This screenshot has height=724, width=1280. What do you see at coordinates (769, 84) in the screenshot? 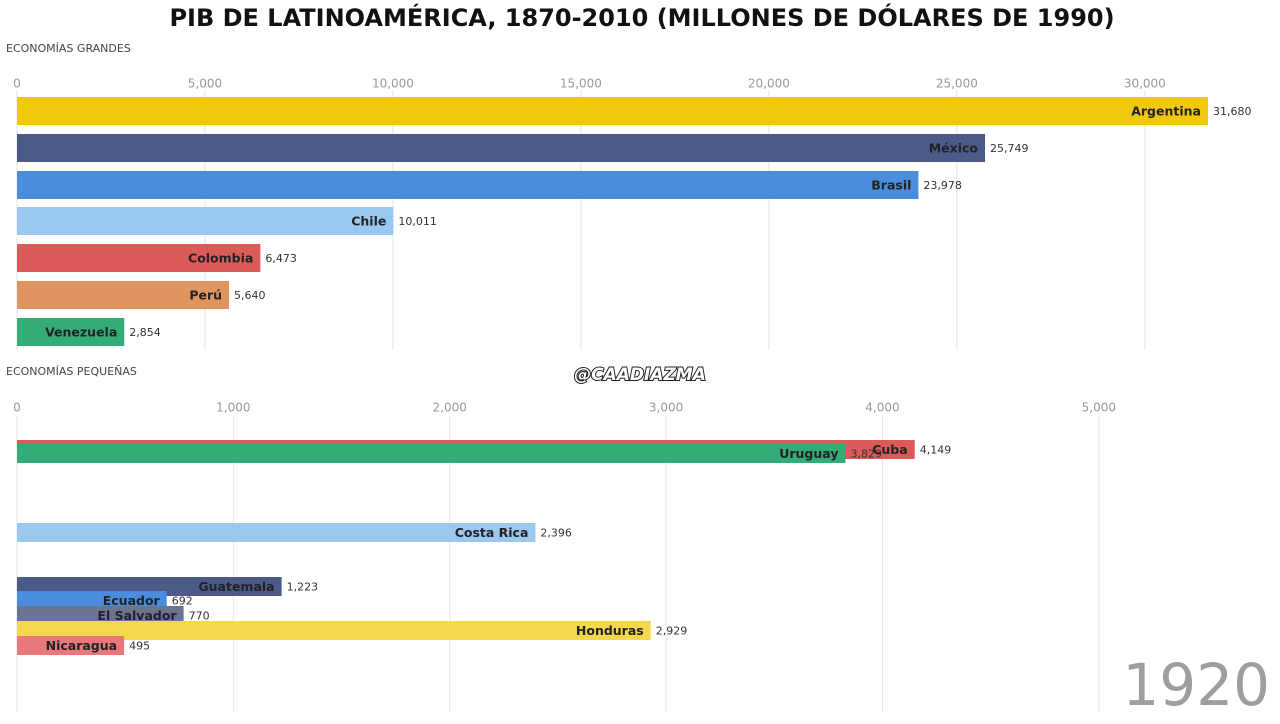
I see `x-tick-label: 20,000` at bounding box center [769, 84].